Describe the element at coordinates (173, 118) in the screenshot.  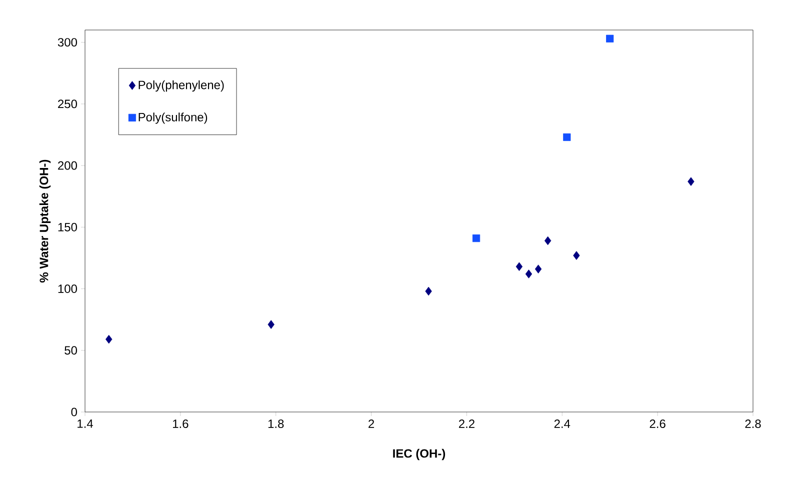
I see `legend-label: Poly(sulfone)` at that location.